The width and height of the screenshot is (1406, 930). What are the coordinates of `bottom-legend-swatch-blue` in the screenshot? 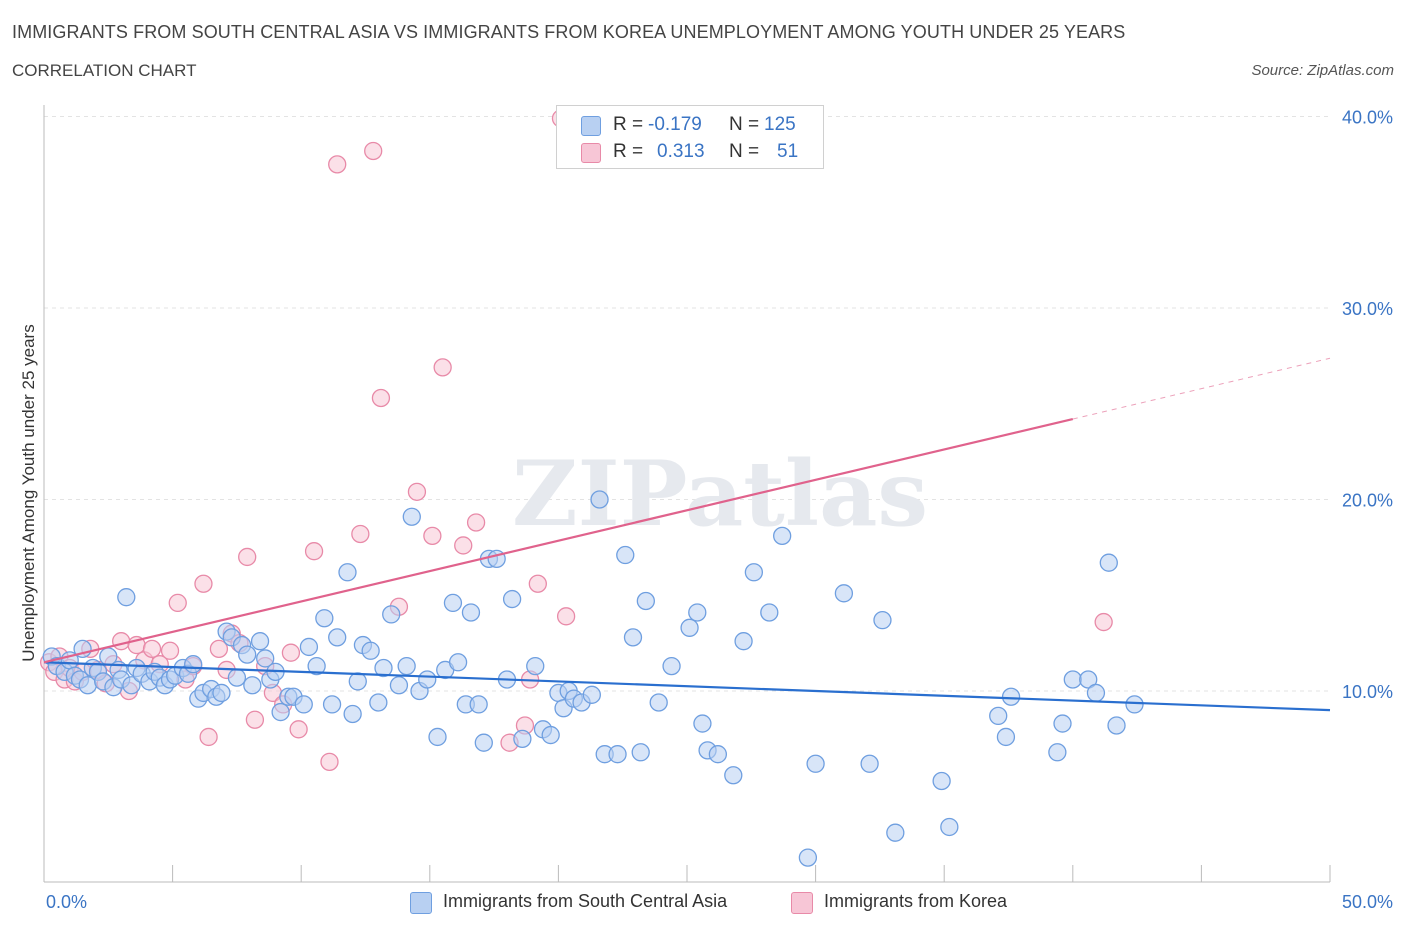 It's located at (421, 903).